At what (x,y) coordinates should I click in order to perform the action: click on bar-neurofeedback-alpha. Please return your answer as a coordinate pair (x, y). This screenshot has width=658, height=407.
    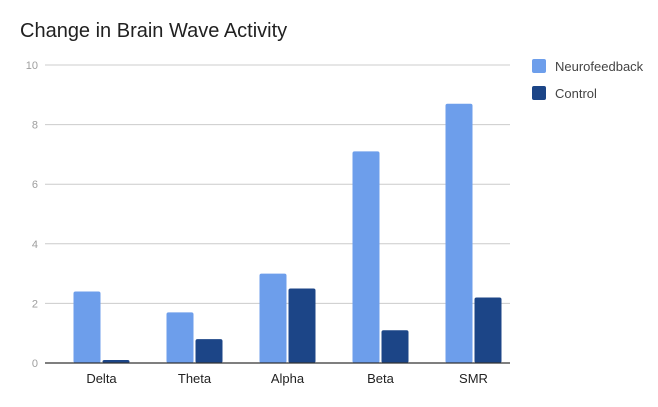
    Looking at the image, I should click on (273, 318).